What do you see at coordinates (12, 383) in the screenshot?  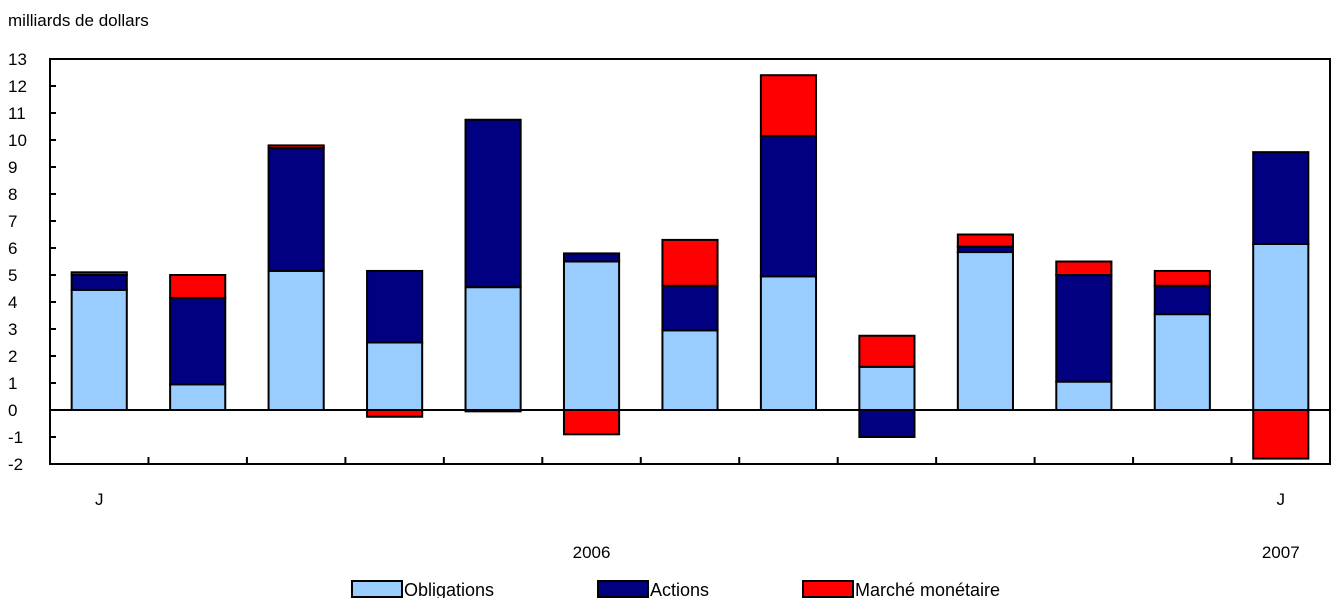 I see `y-tick-label: 1` at bounding box center [12, 383].